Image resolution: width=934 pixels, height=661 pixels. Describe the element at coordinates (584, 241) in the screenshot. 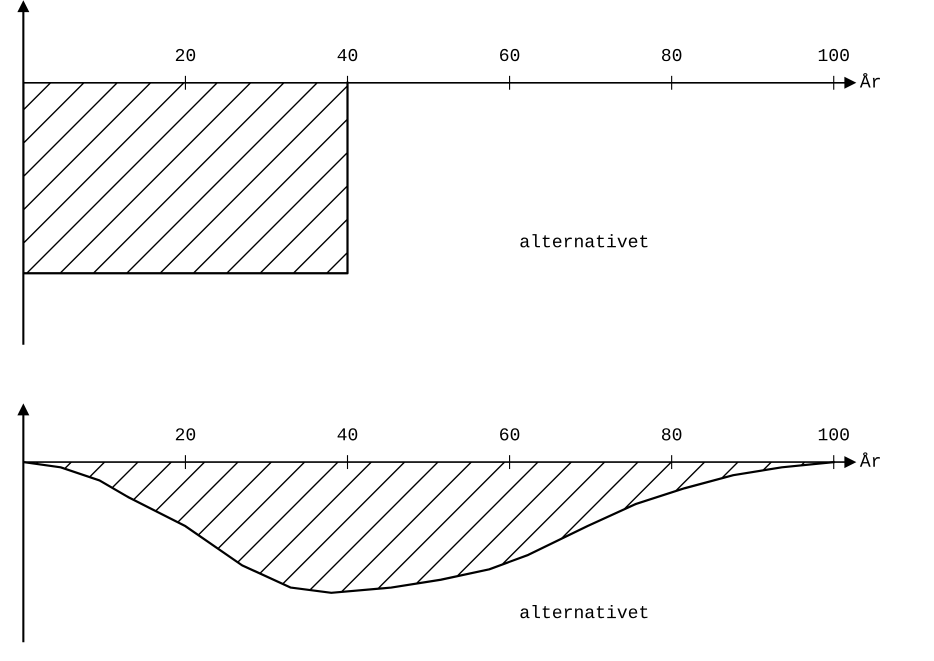

I see `annotation: alternativet` at that location.